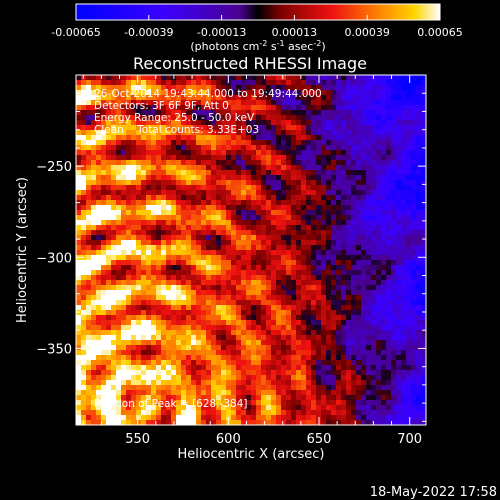 This screenshot has height=500, width=500. Describe the element at coordinates (258, 12) in the screenshot. I see `colorbar` at that location.